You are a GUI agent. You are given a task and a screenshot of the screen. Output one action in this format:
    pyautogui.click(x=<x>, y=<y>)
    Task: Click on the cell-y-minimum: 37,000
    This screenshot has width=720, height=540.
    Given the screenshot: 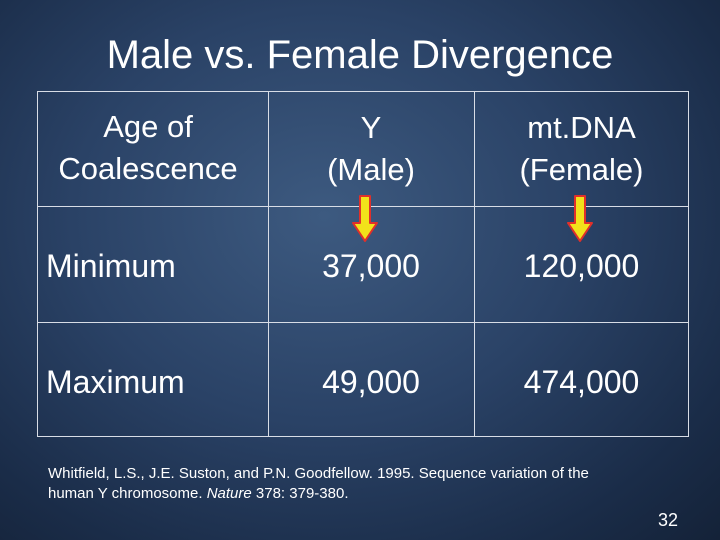 What is the action you would take?
    pyautogui.click(x=371, y=266)
    